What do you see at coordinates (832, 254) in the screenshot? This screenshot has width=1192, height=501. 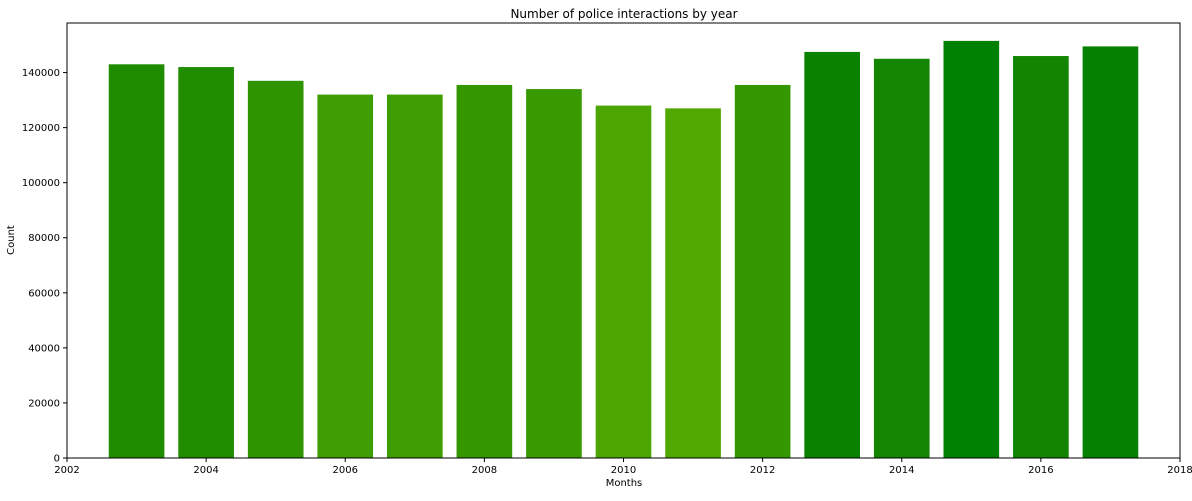 I see `bar-2013` at bounding box center [832, 254].